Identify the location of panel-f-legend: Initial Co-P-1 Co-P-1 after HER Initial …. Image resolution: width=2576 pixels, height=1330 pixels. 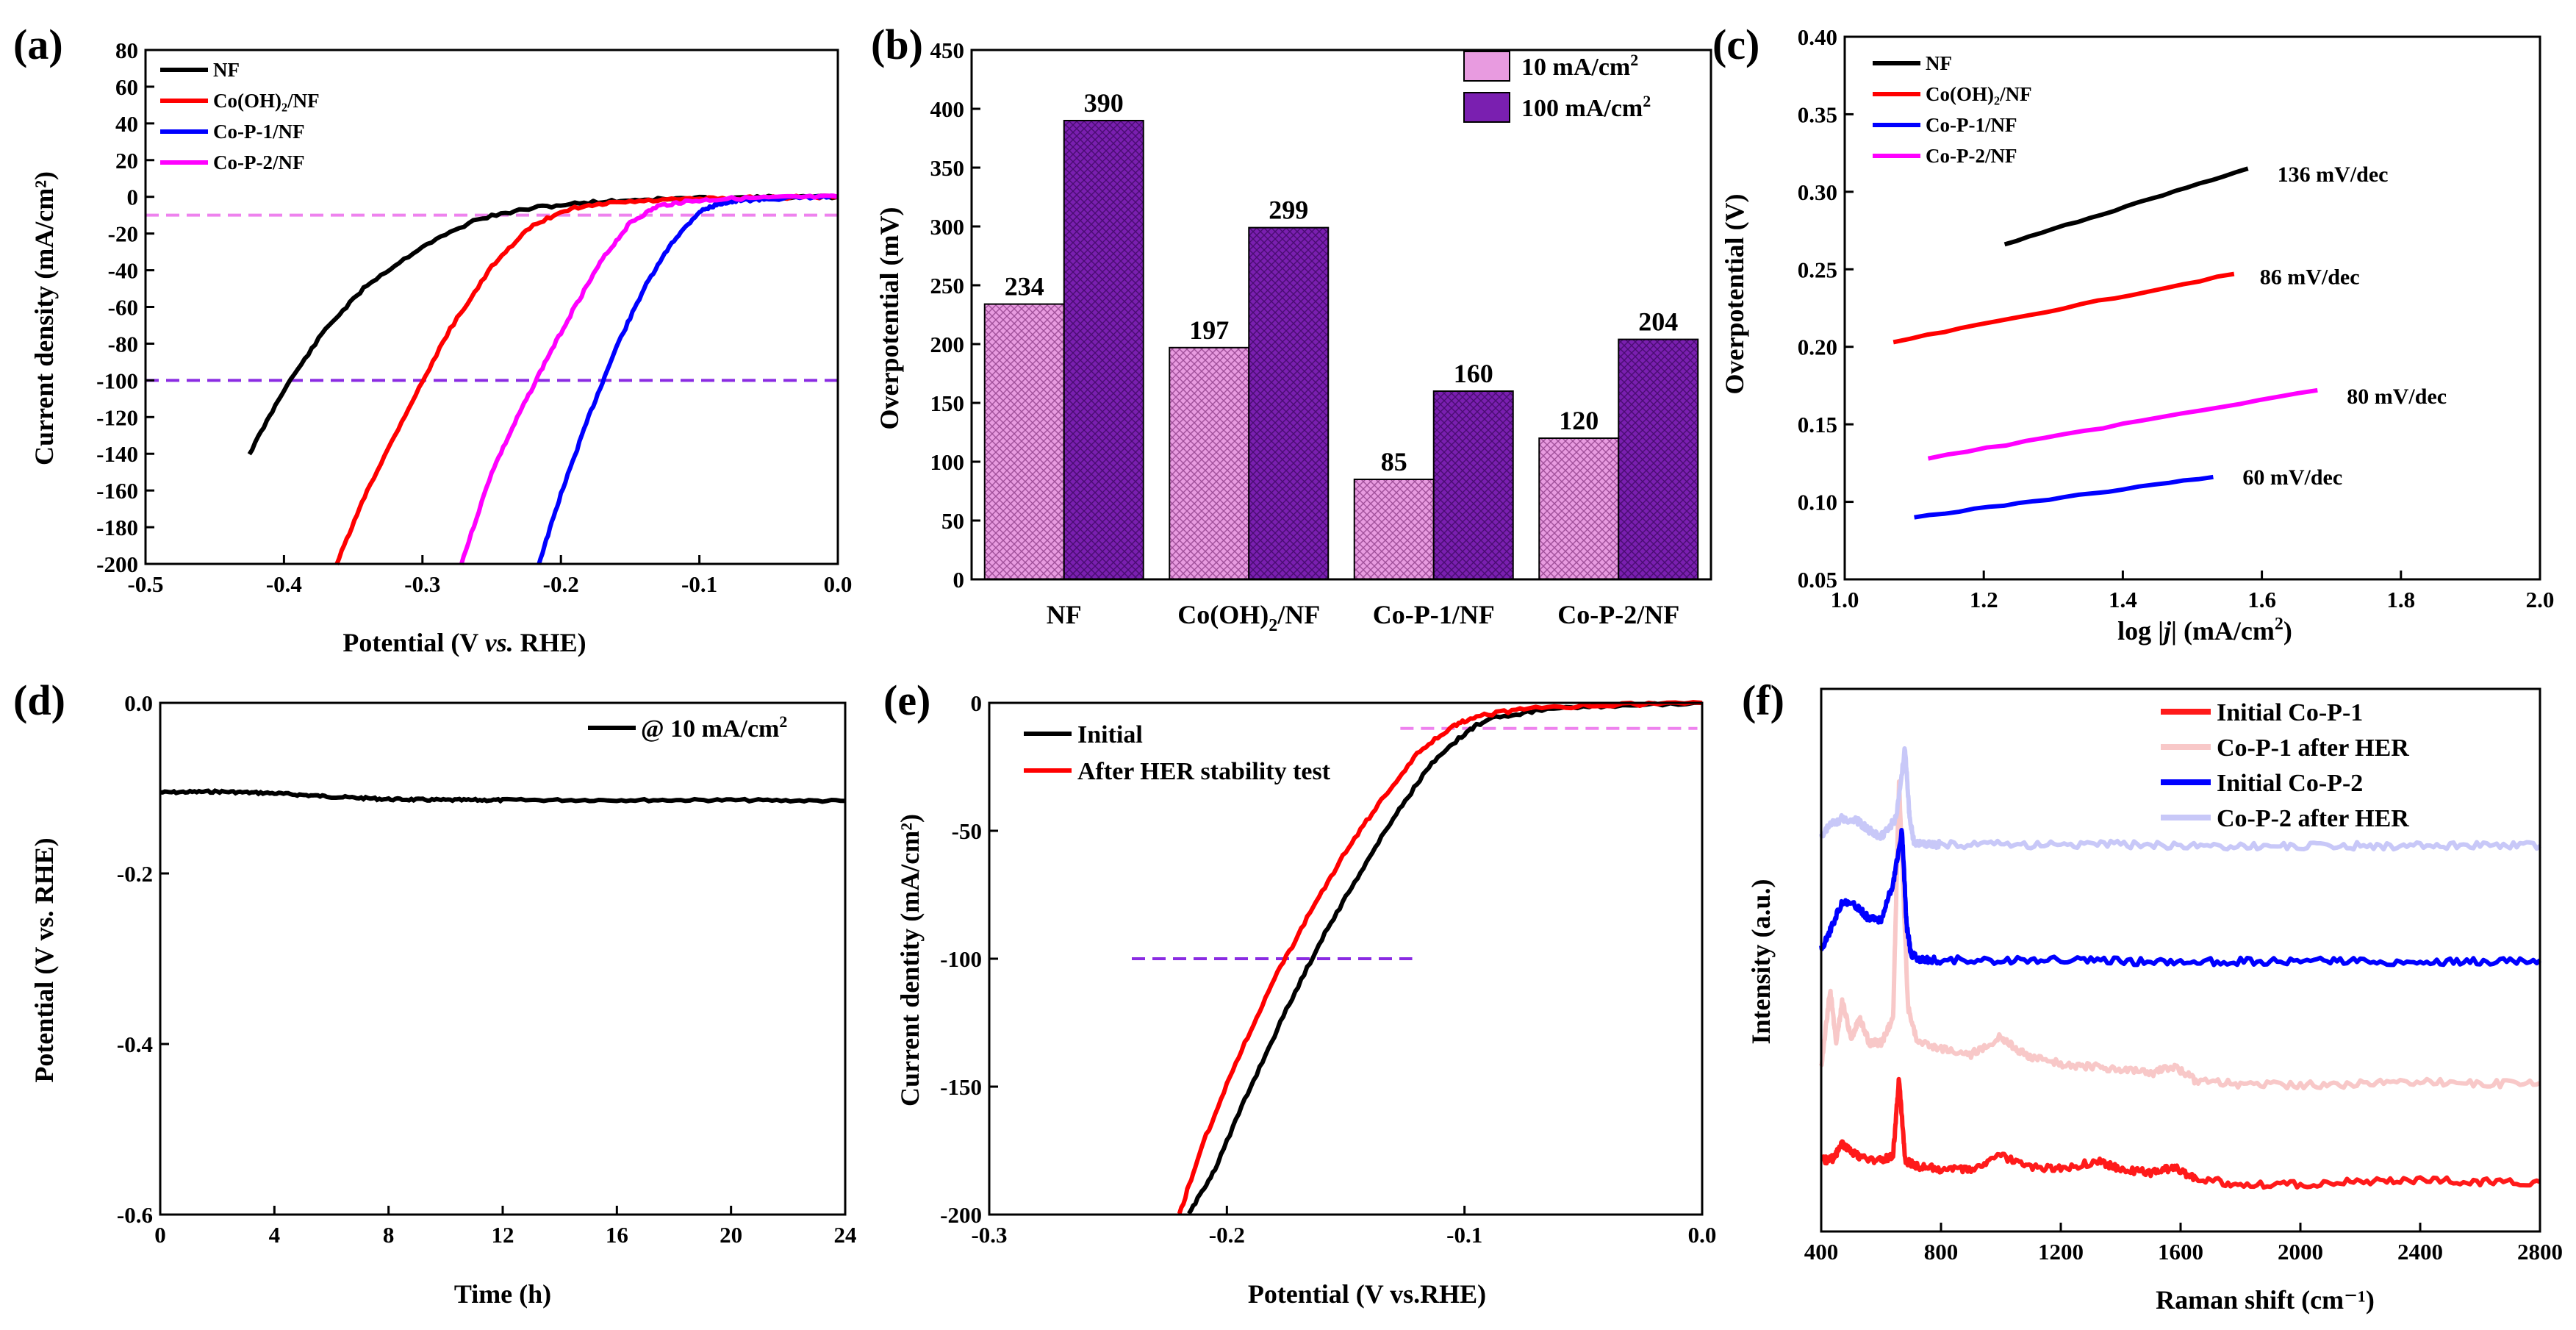
(2285, 766).